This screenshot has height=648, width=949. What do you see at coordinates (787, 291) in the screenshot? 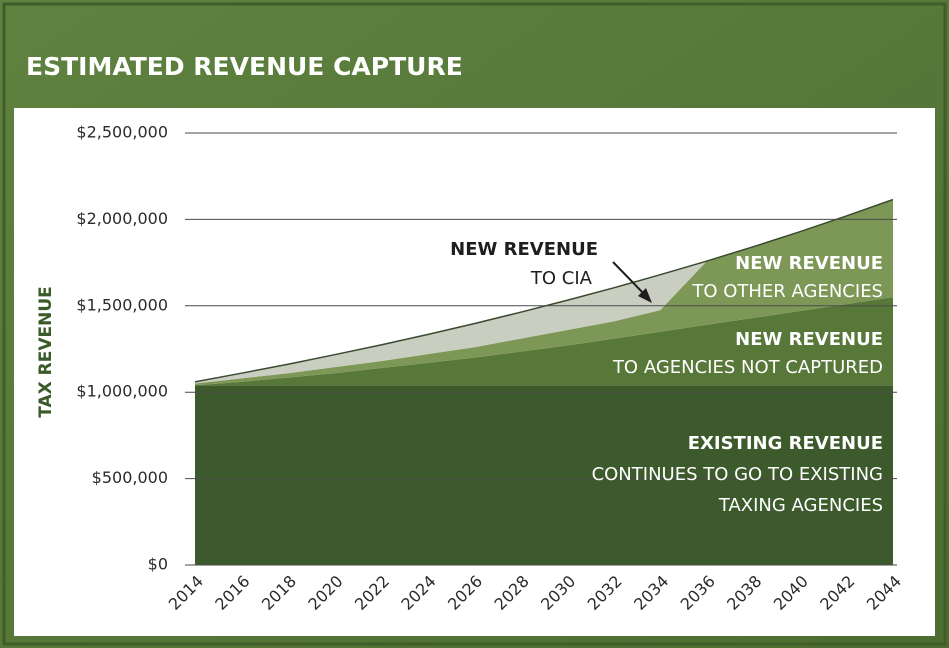
I see `series-label-line: TO OTHER AGENCIES` at bounding box center [787, 291].